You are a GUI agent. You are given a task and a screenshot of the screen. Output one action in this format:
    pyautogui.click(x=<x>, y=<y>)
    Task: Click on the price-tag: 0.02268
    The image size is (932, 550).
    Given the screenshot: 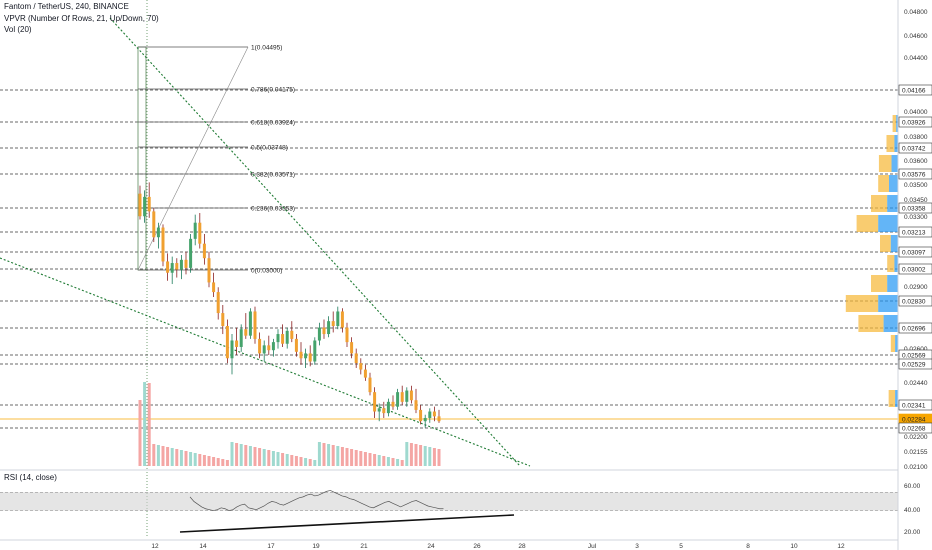 What is the action you would take?
    pyautogui.click(x=914, y=429)
    